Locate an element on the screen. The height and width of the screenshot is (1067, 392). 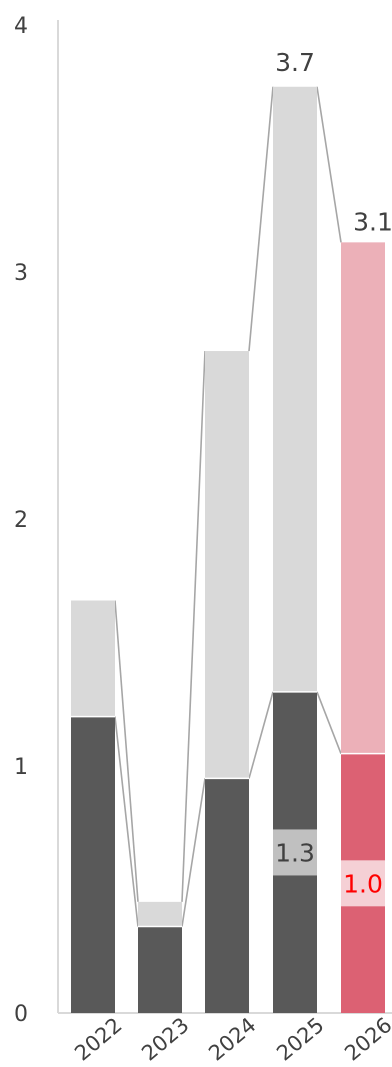
bar-lower-2023 is located at coordinates (160, 969).